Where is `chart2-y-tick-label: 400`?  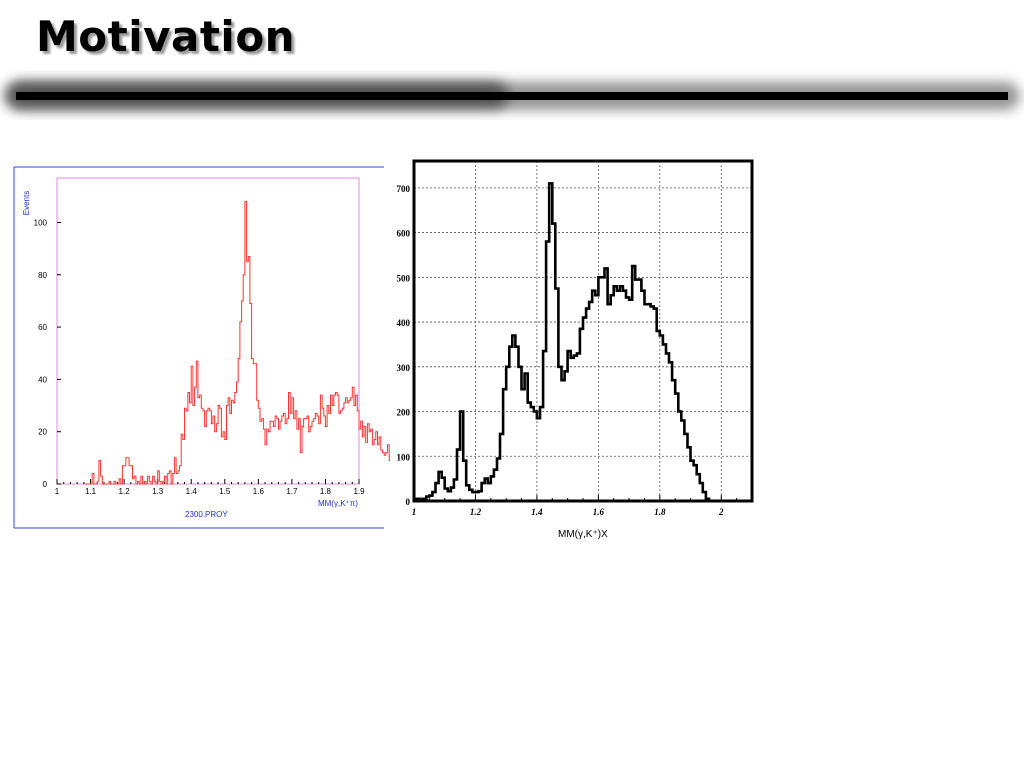 chart2-y-tick-label: 400 is located at coordinates (404, 323).